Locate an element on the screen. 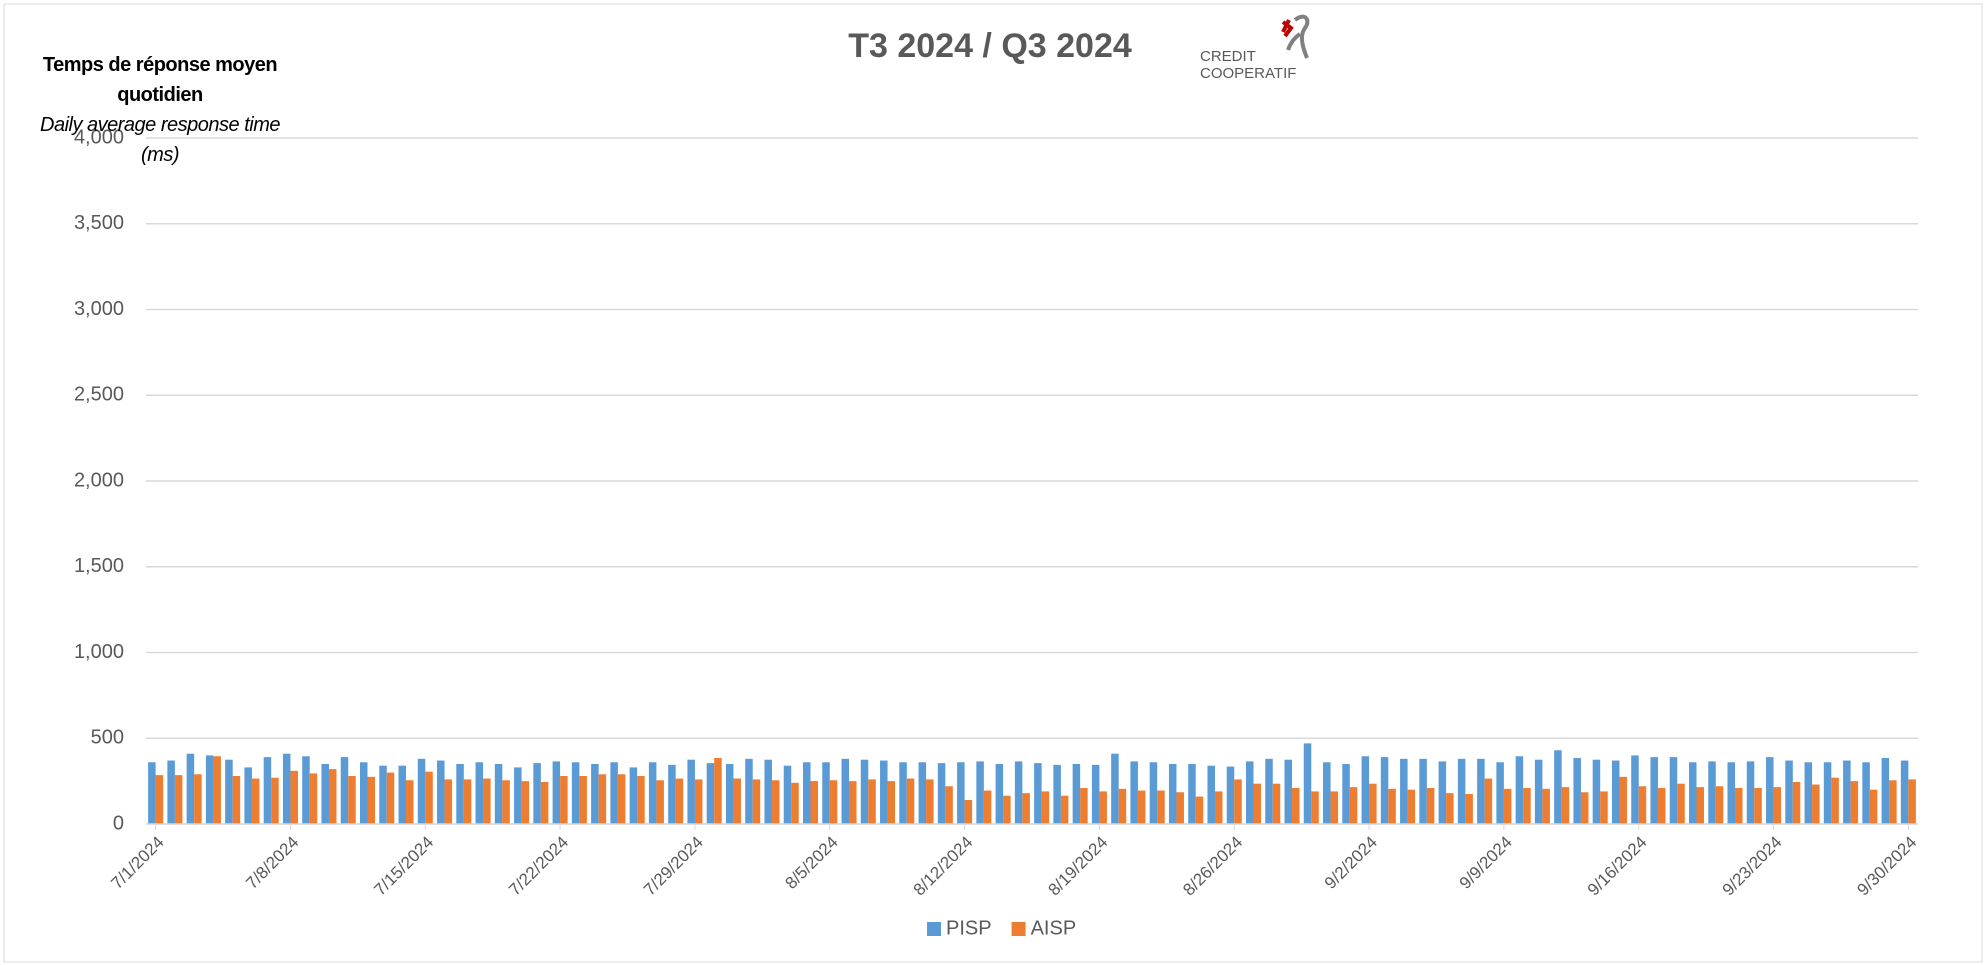  legend-swatch is located at coordinates (1018, 929).